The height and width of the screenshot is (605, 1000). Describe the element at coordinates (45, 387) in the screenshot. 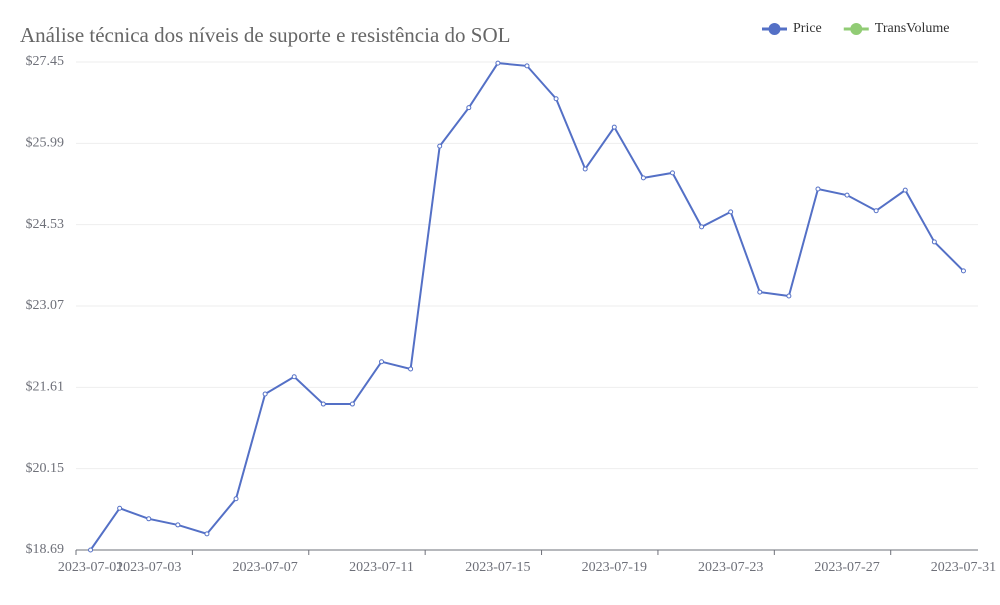

I see `y-tick-label: $21.61` at that location.